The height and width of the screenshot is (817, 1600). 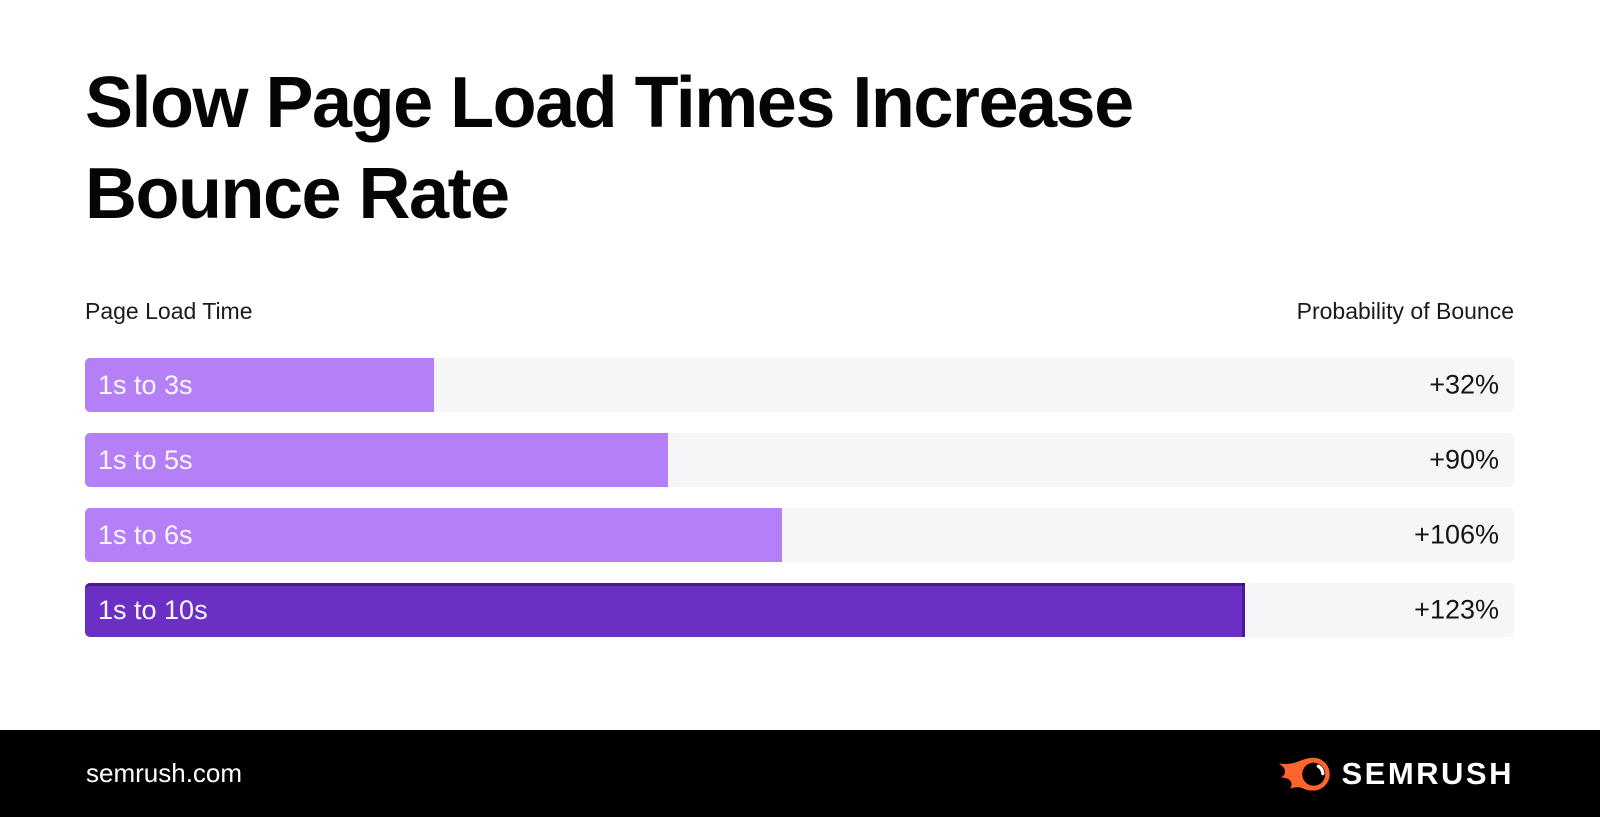 What do you see at coordinates (1464, 459) in the screenshot?
I see `bar-value: +90%` at bounding box center [1464, 459].